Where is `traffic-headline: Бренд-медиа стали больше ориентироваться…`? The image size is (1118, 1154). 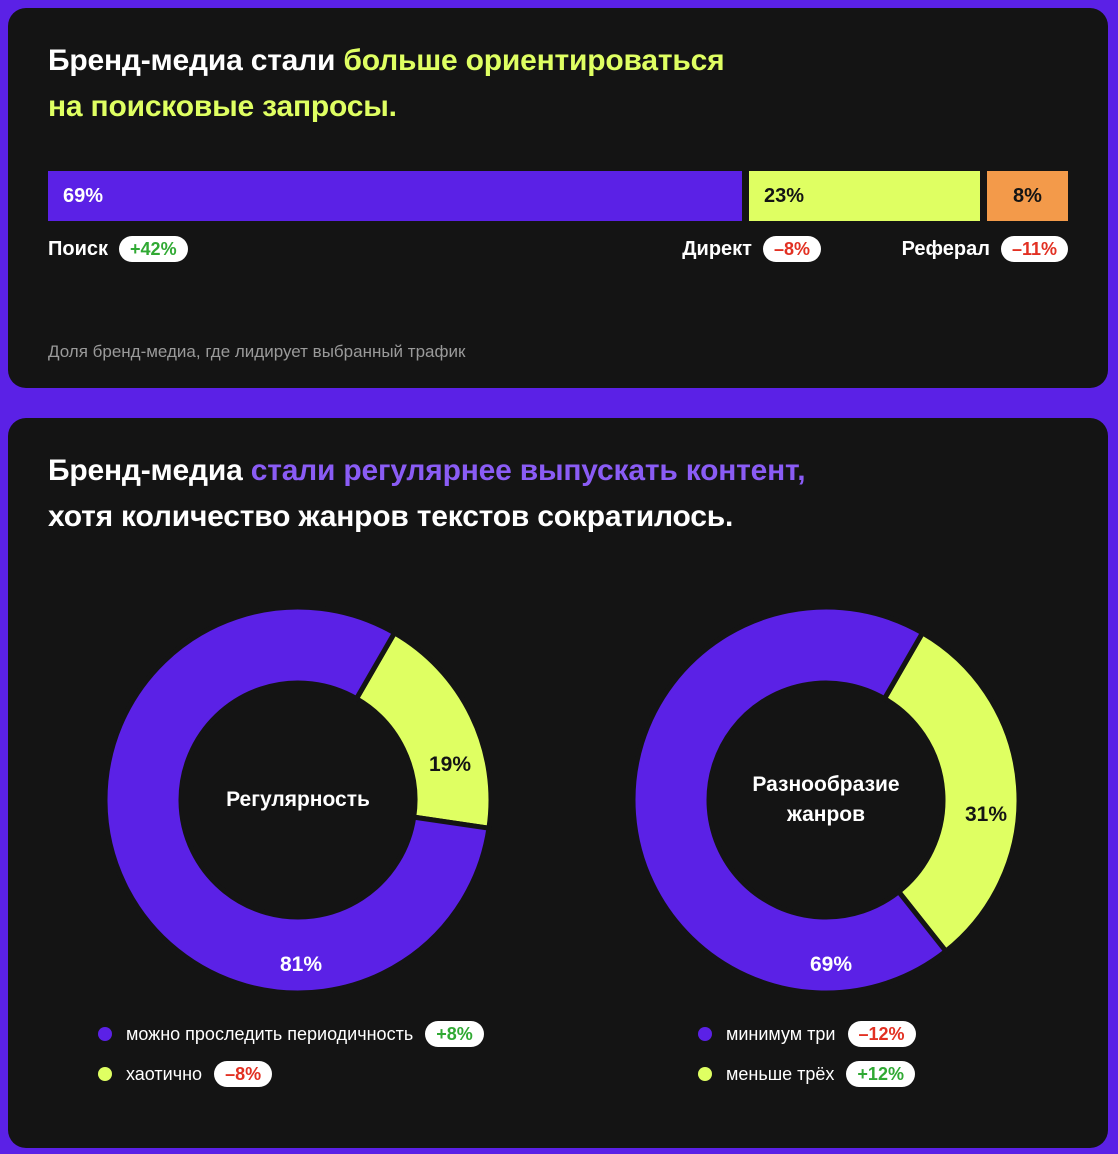
traffic-headline: Бренд-медиа стали больше ориентироваться… is located at coordinates (386, 84).